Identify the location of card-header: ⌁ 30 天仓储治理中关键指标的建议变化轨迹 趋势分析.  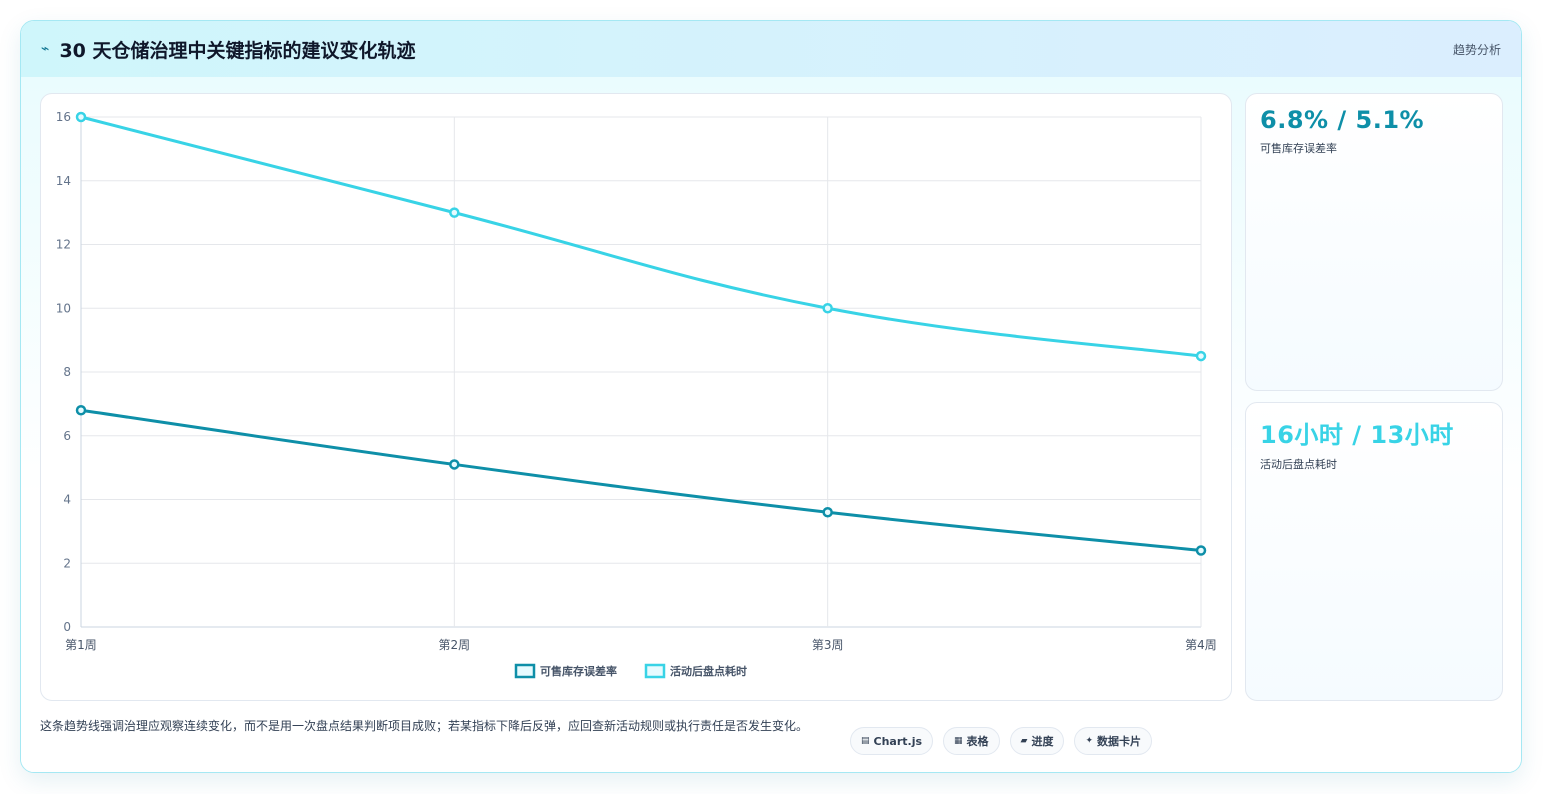
(771, 49).